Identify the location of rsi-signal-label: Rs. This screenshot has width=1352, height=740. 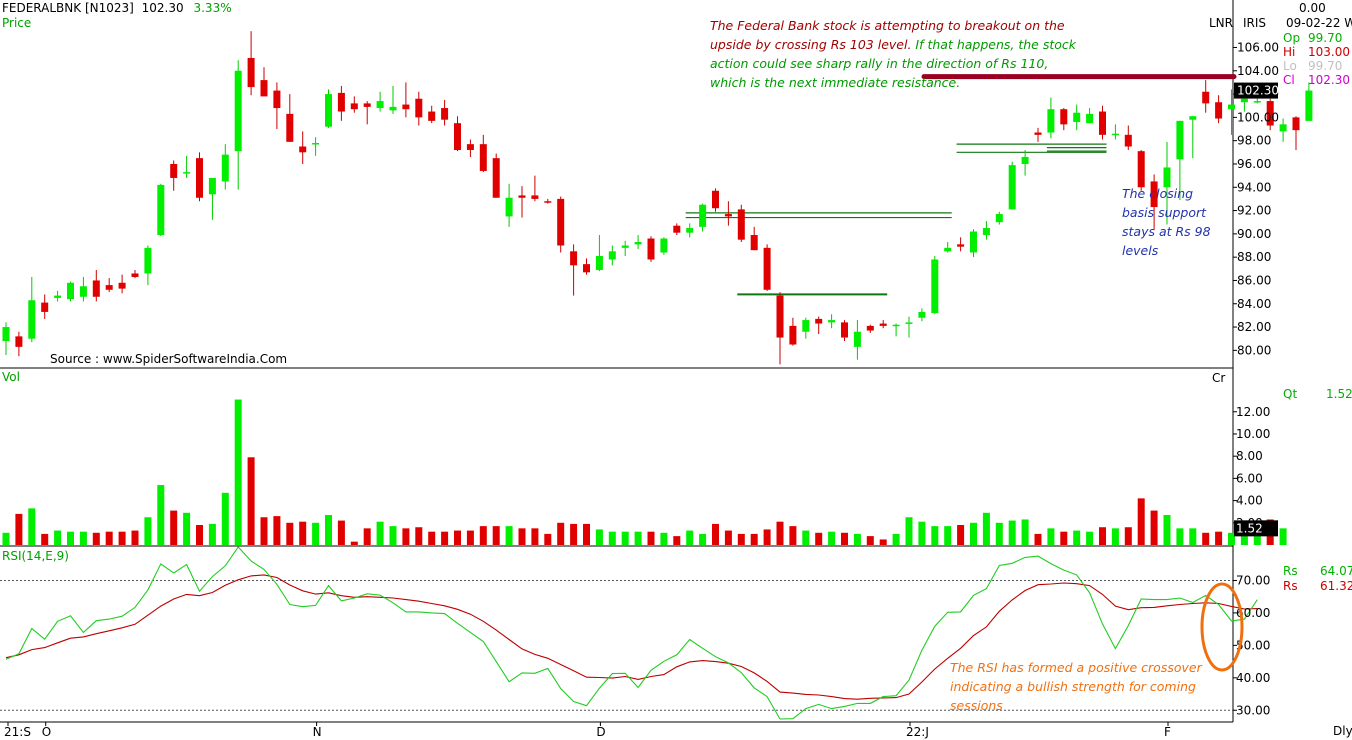
(1290, 586).